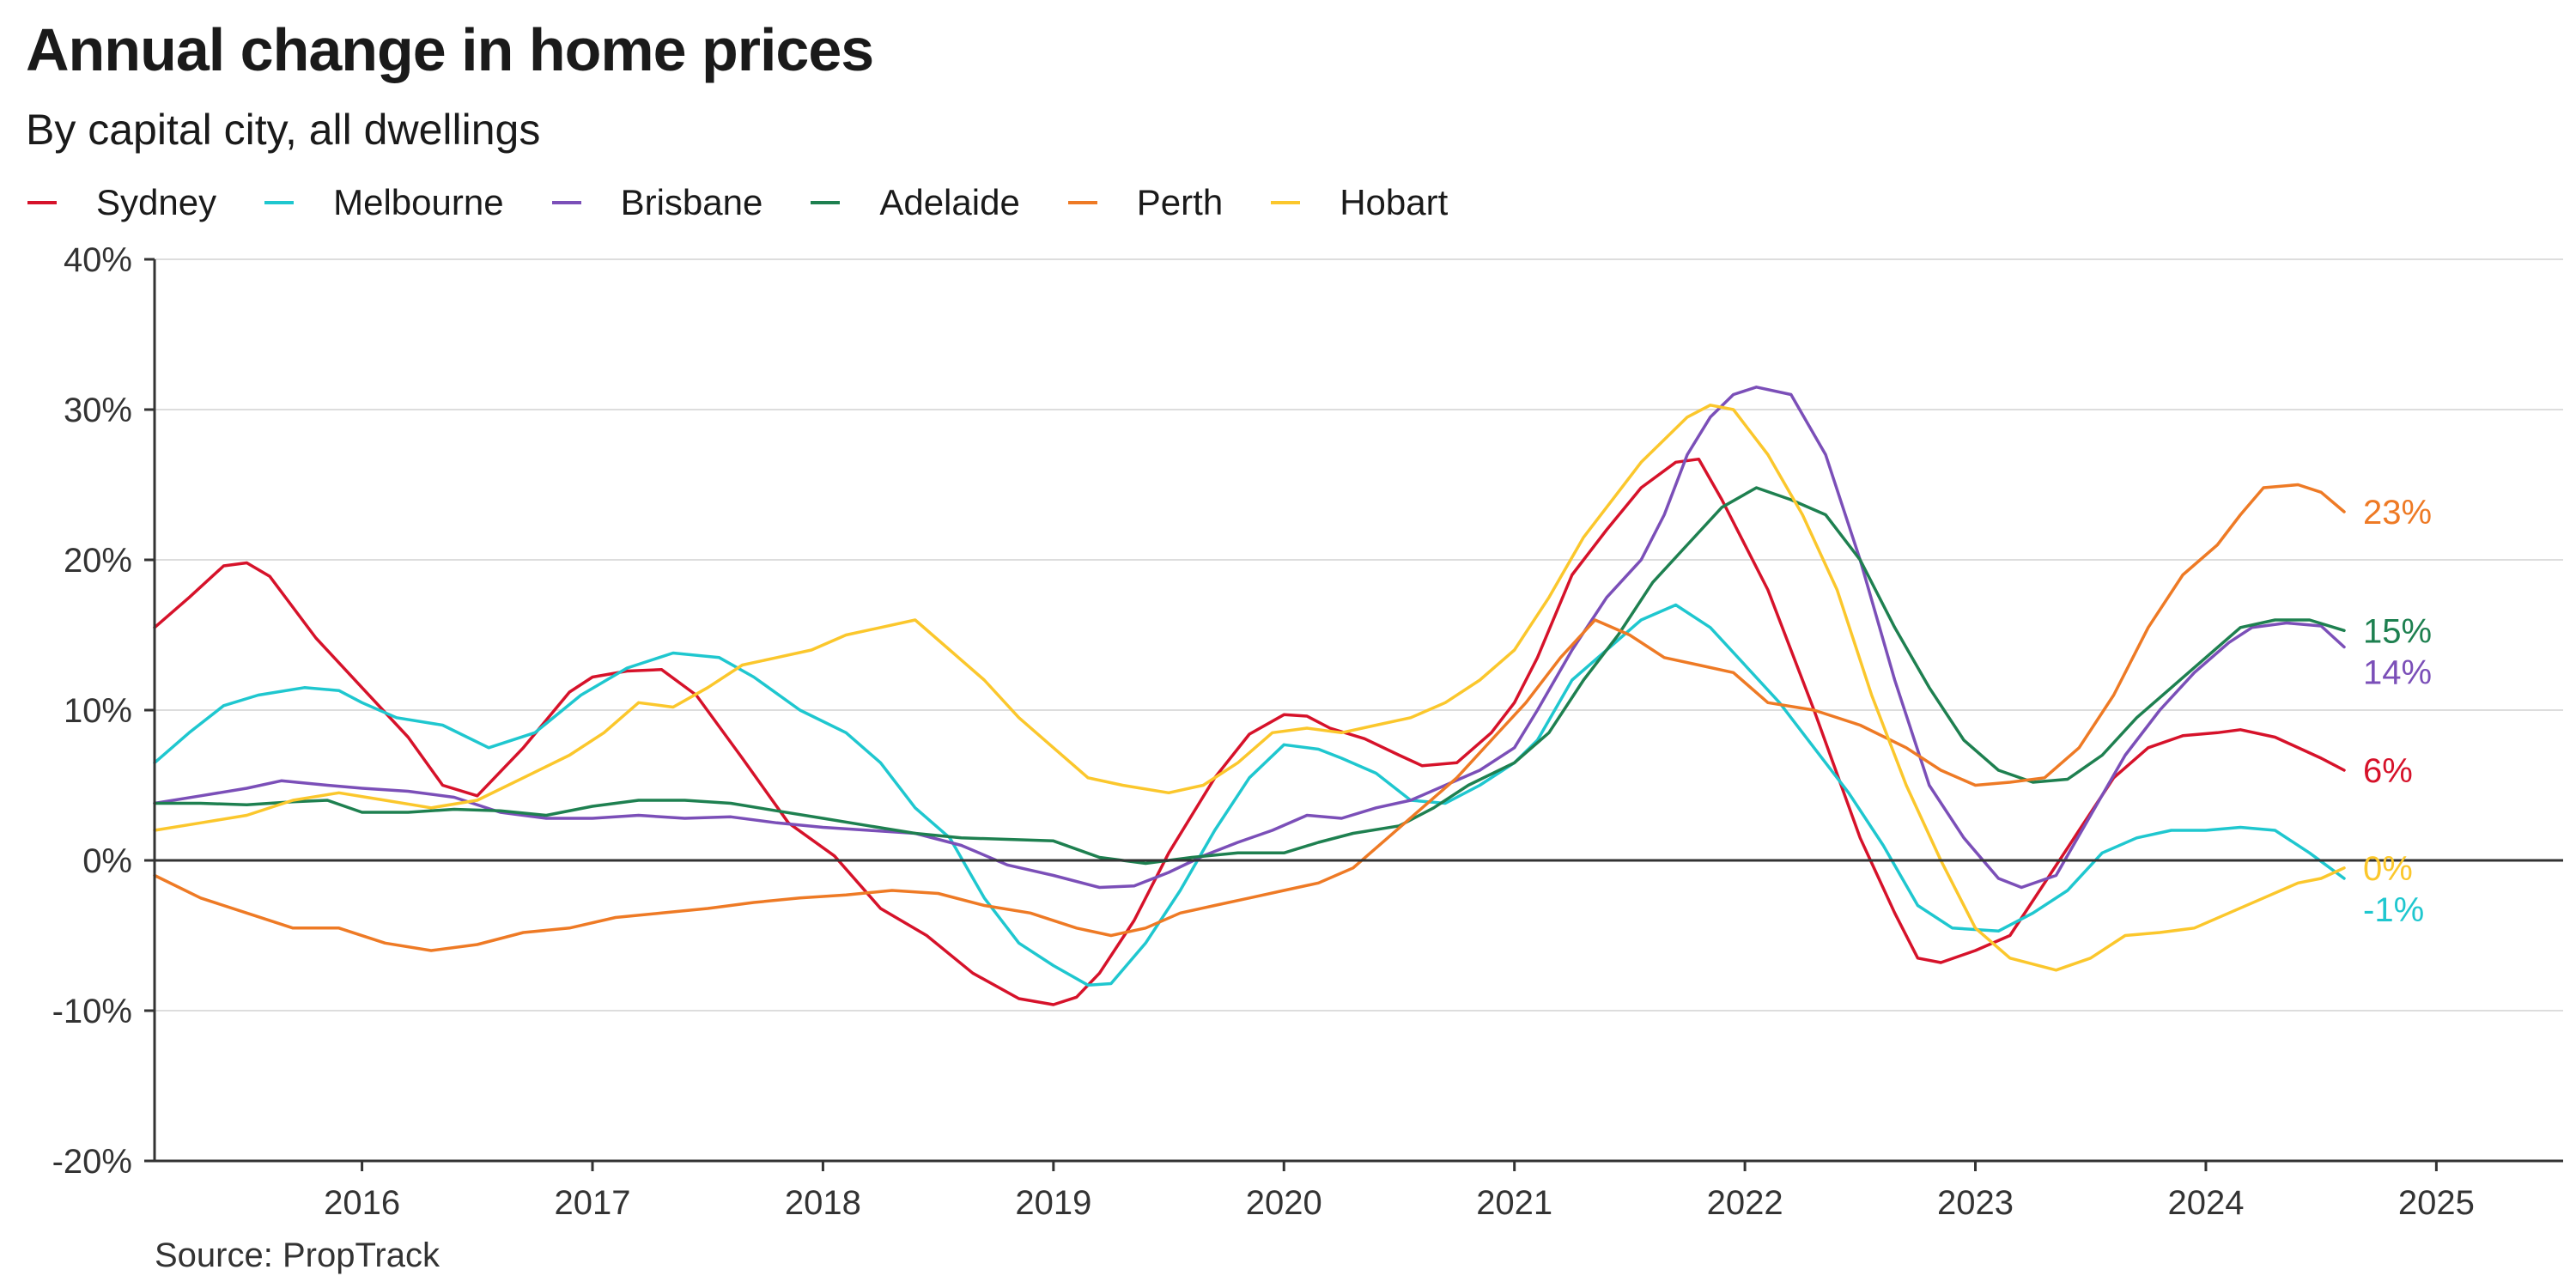  I want to click on legend-label: Hobart, so click(1394, 202).